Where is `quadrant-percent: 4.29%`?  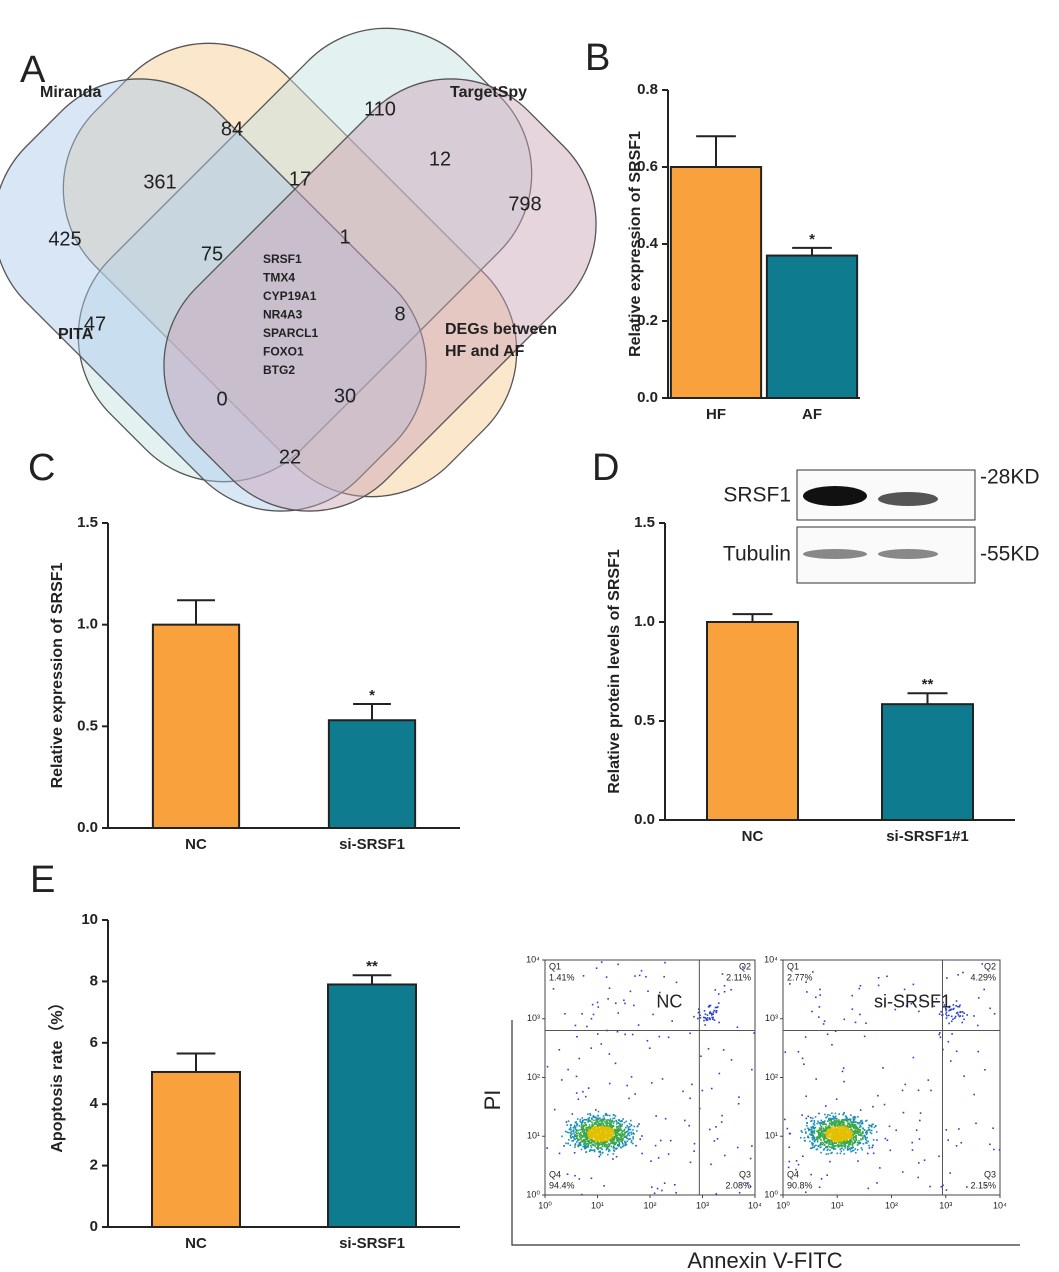 quadrant-percent: 4.29% is located at coordinates (983, 977).